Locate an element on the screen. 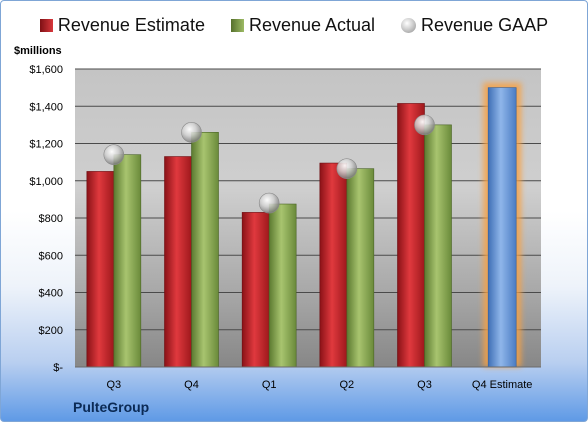  y-tick-label: $1,600 is located at coordinates (46, 70).